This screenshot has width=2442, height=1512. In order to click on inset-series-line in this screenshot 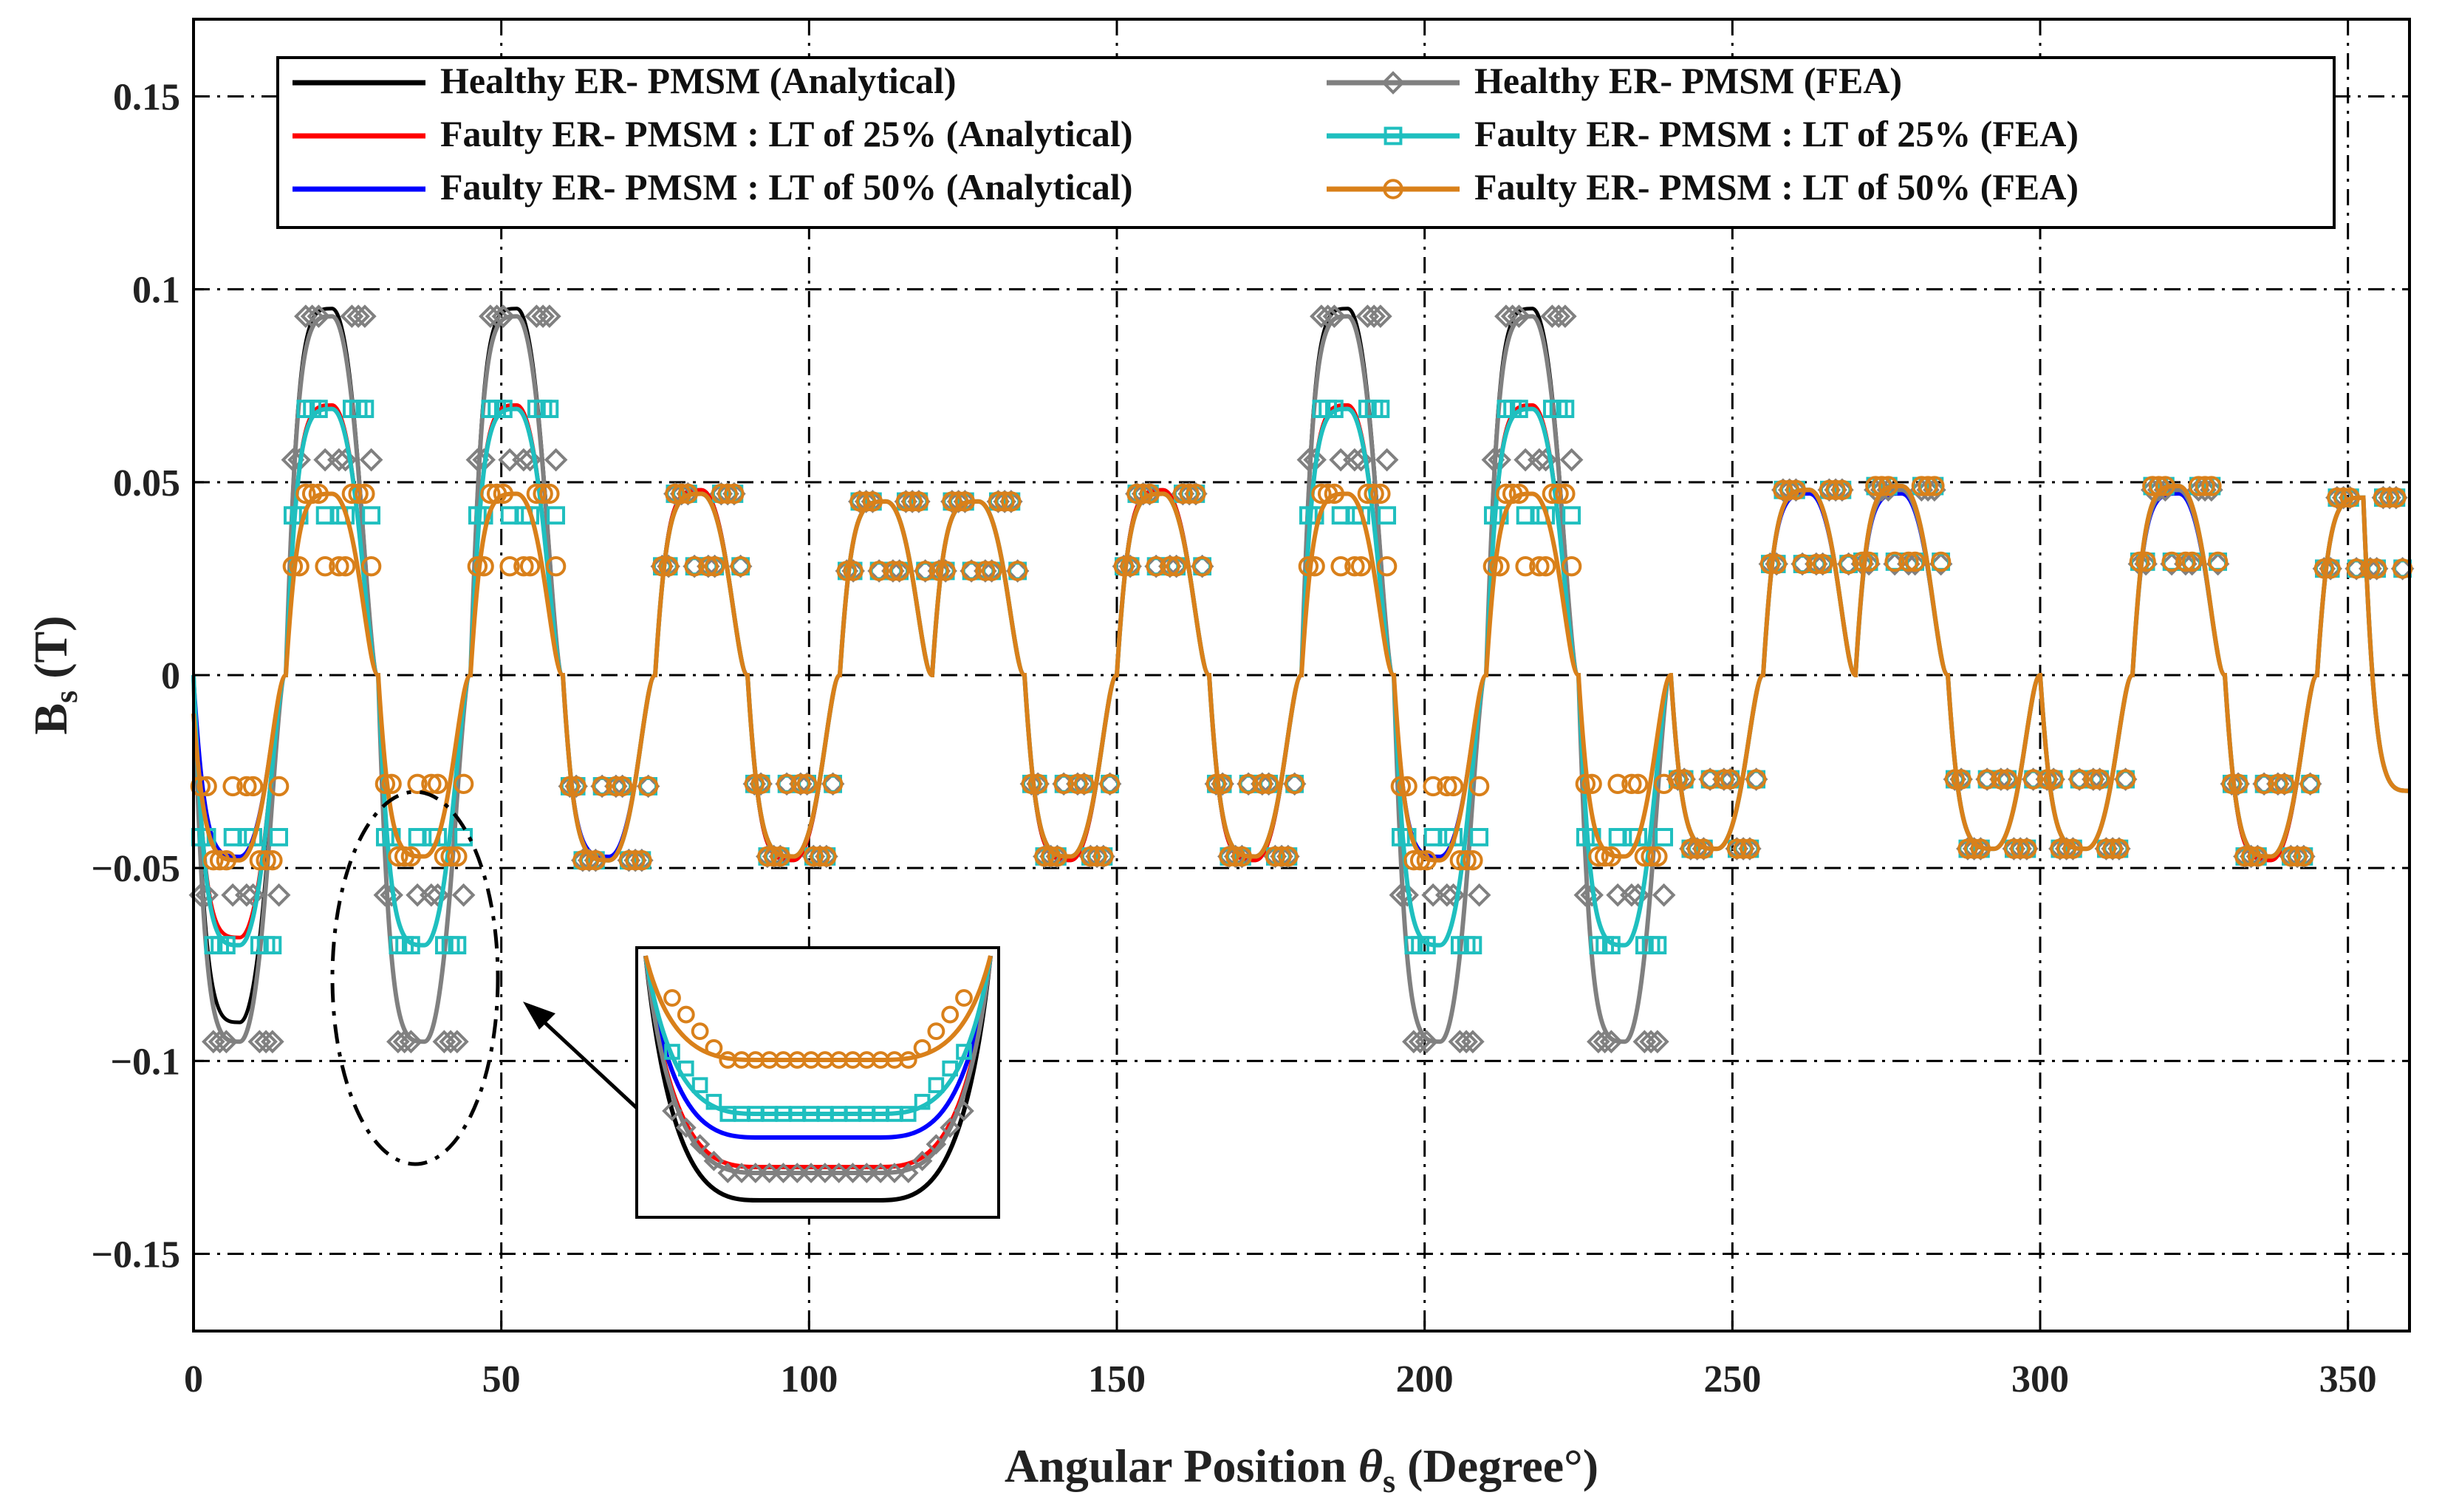, I will do `click(818, 1079)`.